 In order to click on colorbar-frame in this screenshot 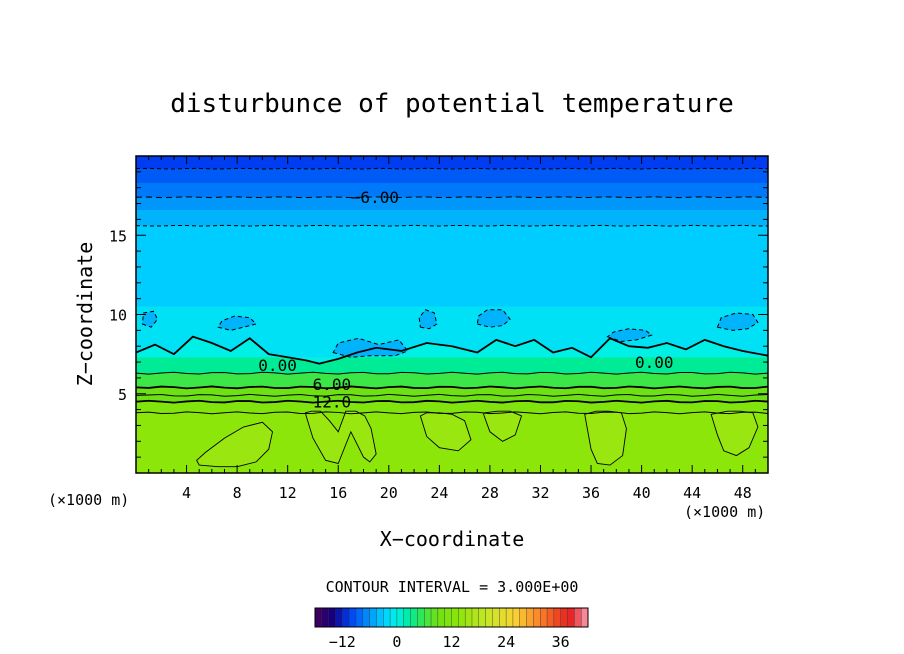, I will do `click(451, 617)`.